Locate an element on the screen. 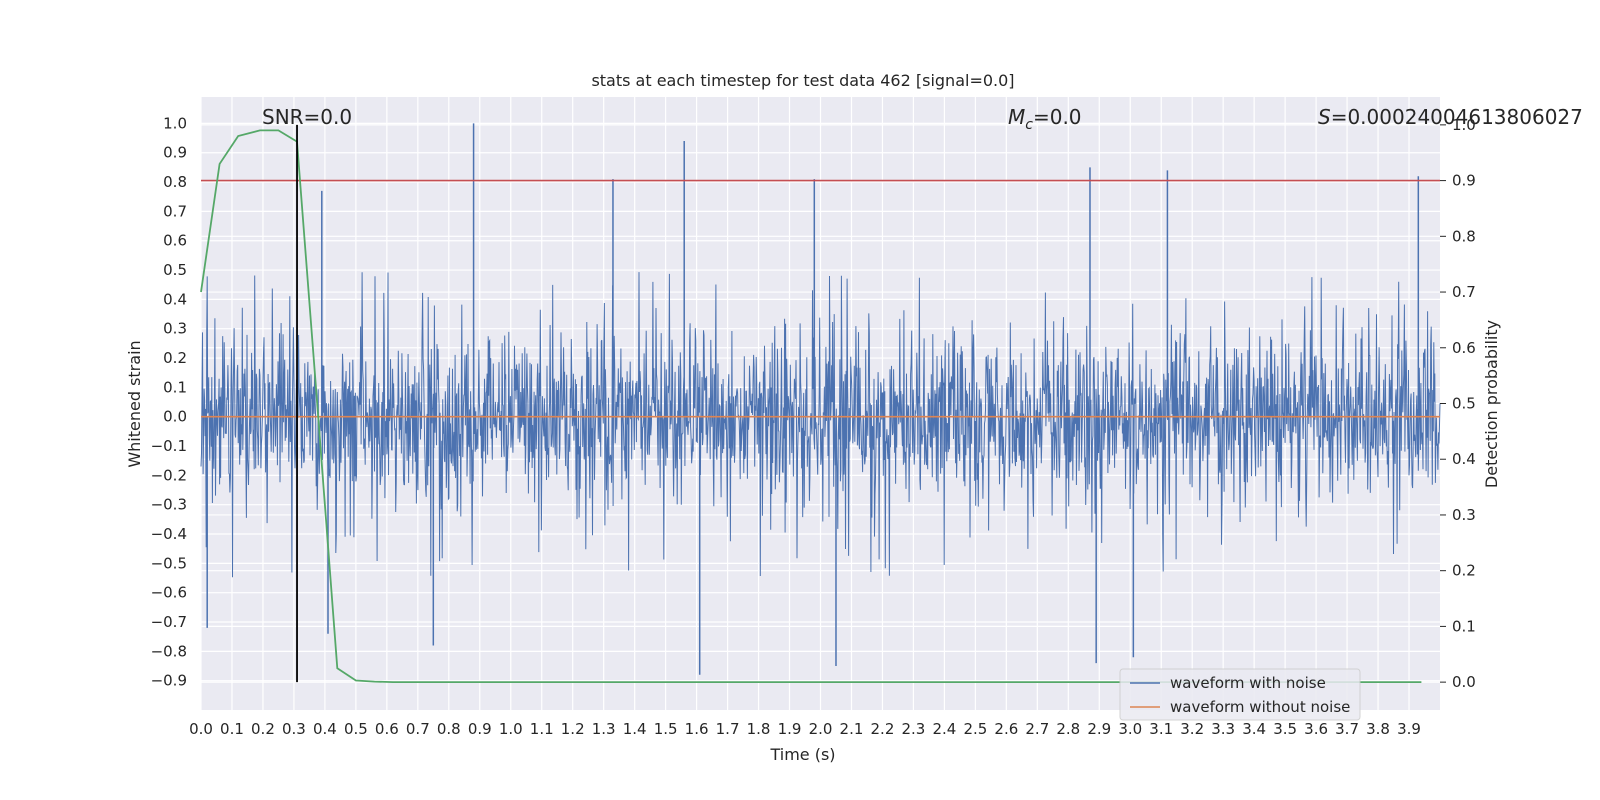 The height and width of the screenshot is (800, 1600). y-tick-label: −0.3 is located at coordinates (169, 505).